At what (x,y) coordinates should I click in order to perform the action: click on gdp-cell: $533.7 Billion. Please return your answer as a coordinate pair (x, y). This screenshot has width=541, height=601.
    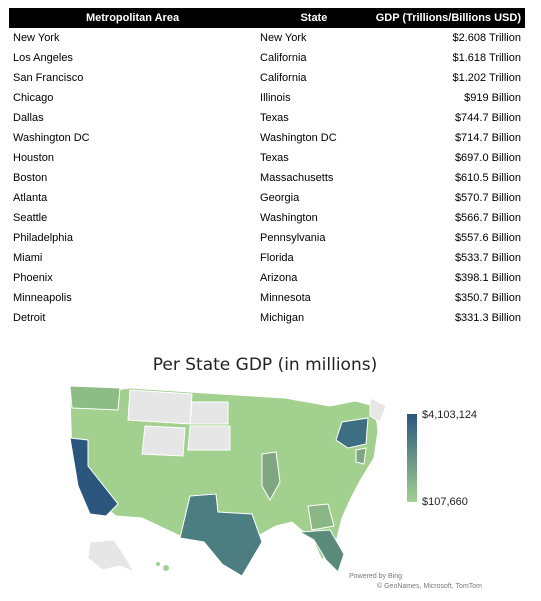
    Looking at the image, I should click on (487, 258).